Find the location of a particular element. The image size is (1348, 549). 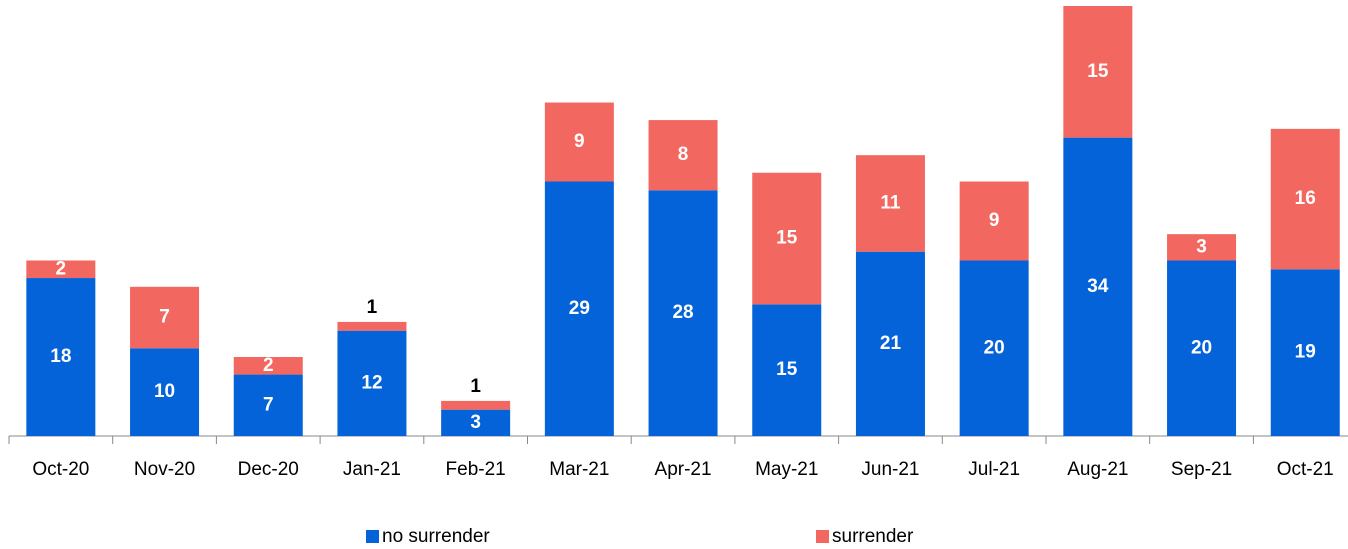

x-tick-label: Feb-21 is located at coordinates (476, 469).